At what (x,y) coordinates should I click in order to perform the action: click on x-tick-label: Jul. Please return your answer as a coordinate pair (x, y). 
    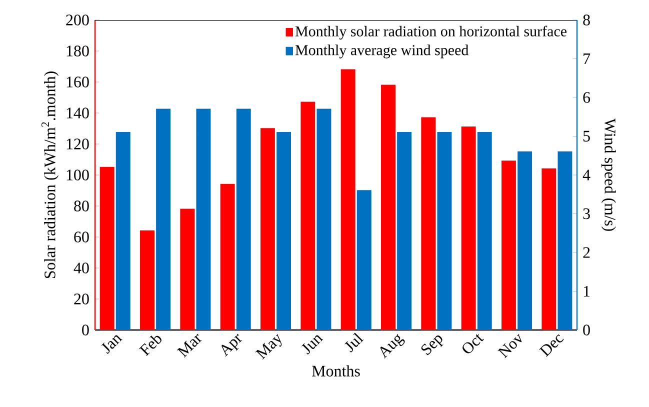
    Looking at the image, I should click on (354, 342).